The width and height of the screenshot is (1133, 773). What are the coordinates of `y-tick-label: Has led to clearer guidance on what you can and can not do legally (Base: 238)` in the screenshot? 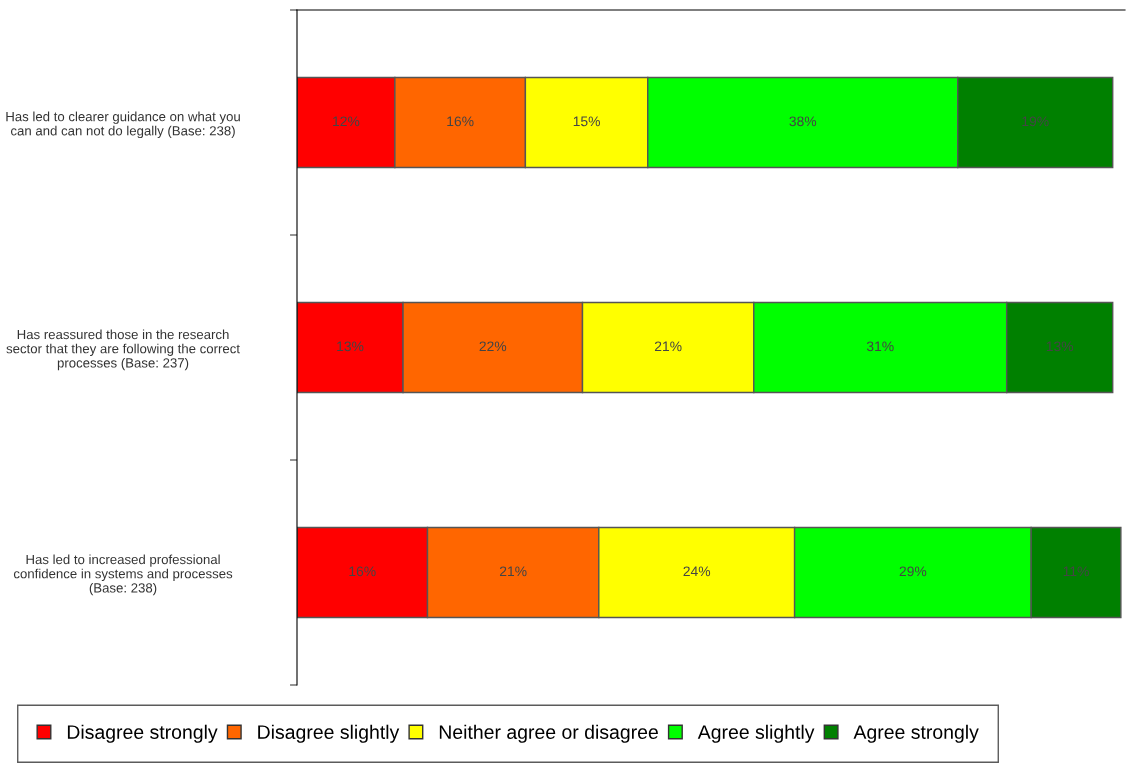 It's located at (123, 125).